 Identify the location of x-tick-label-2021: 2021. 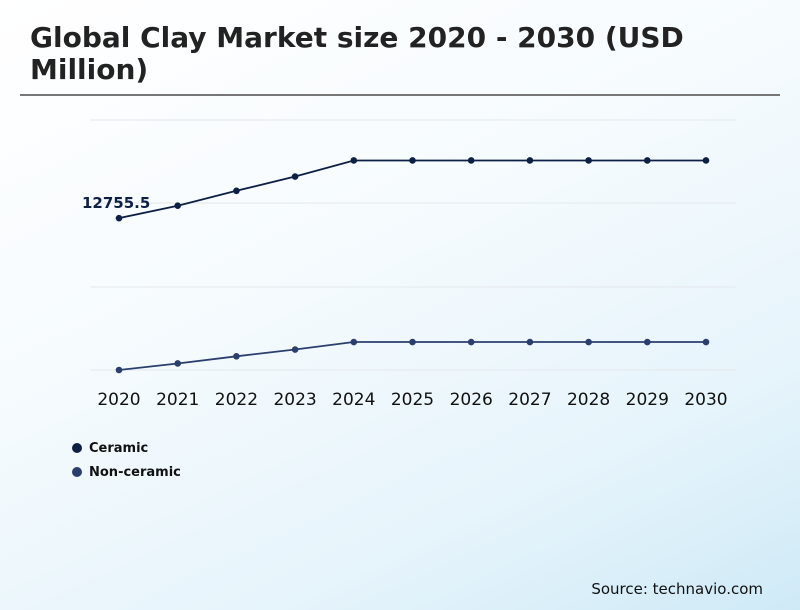
(177, 400).